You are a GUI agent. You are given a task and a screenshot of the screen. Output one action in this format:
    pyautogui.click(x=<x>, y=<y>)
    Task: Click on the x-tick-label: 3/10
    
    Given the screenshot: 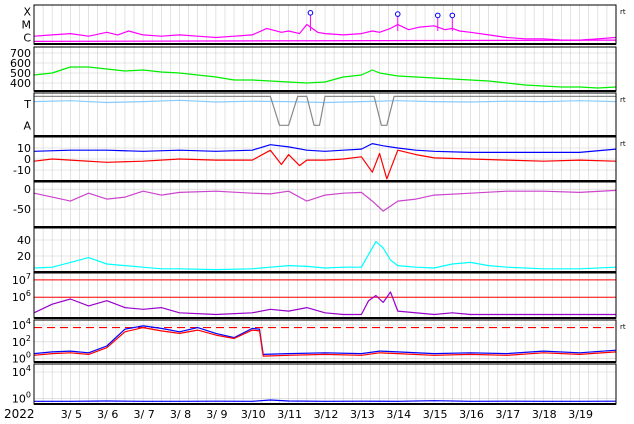 What is the action you would take?
    pyautogui.click(x=253, y=414)
    